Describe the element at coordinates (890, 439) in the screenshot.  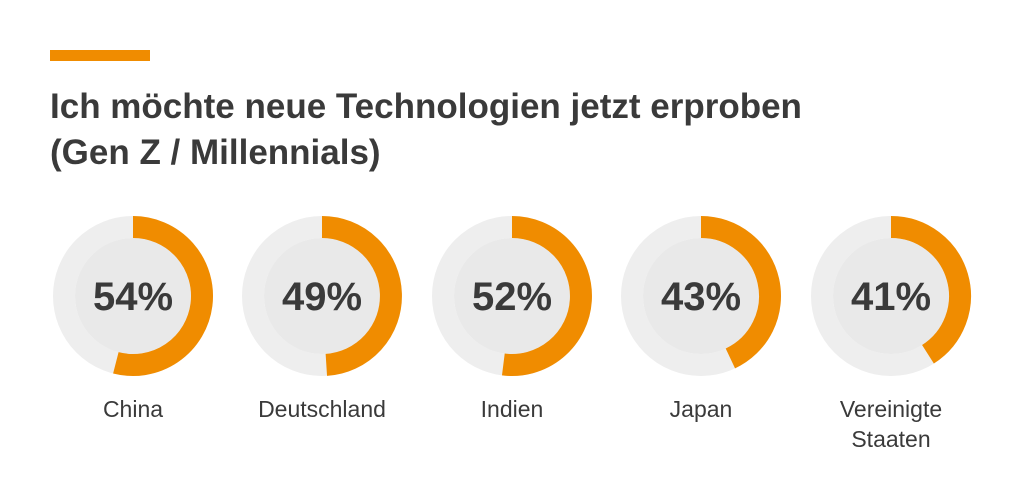
I see `category-label: Staaten` at that location.